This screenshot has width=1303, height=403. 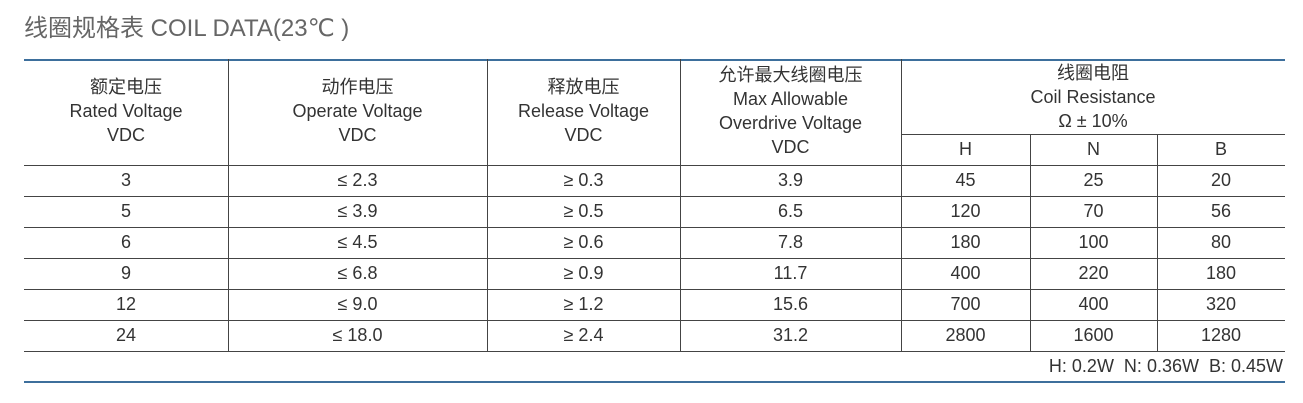 What do you see at coordinates (357, 211) in the screenshot?
I see `cell: ≤ 3.9` at bounding box center [357, 211].